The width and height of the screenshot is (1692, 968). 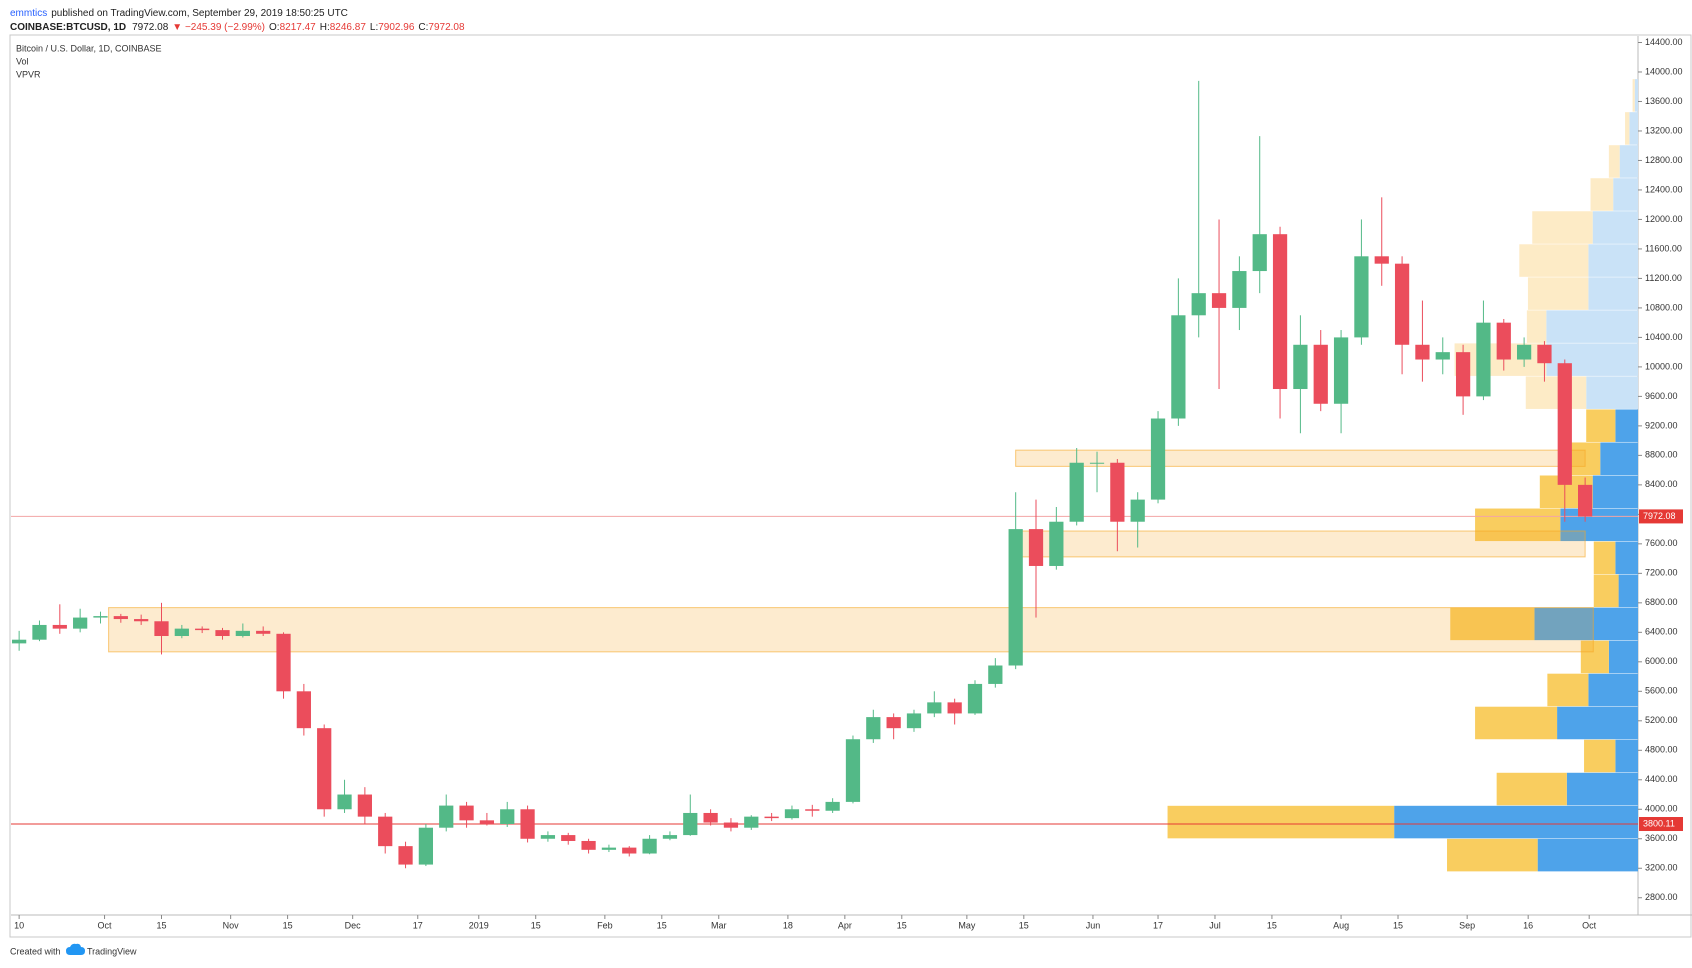 I want to click on ohlc-key: H:, so click(x=325, y=27).